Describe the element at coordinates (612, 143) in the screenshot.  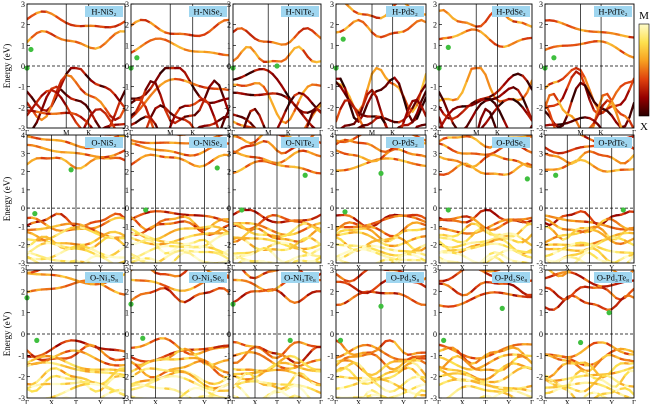
I see `panel-title: O-PdTe₂` at that location.